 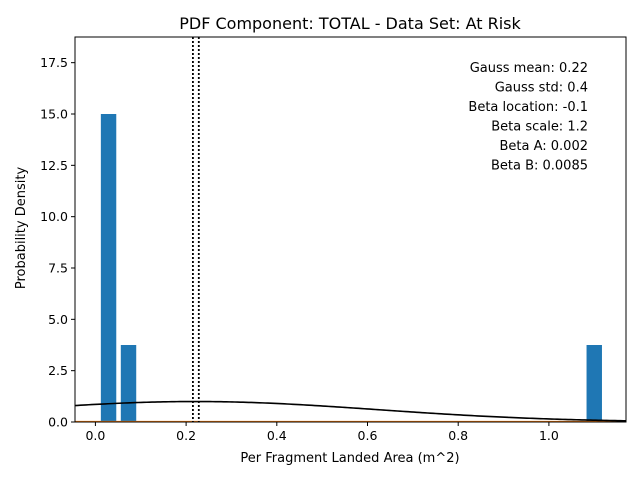 I want to click on y-axis-label: Probability Density, so click(x=21, y=228).